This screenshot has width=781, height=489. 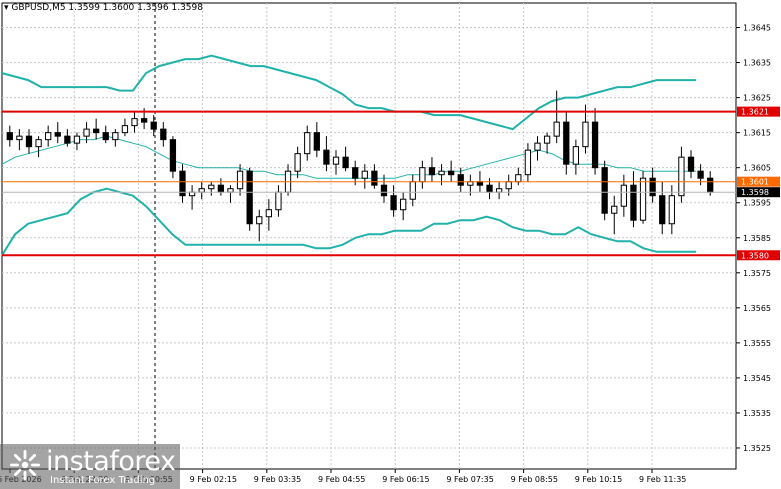 What do you see at coordinates (341, 479) in the screenshot?
I see `x-tick-label: 9 Feb 04:55` at bounding box center [341, 479].